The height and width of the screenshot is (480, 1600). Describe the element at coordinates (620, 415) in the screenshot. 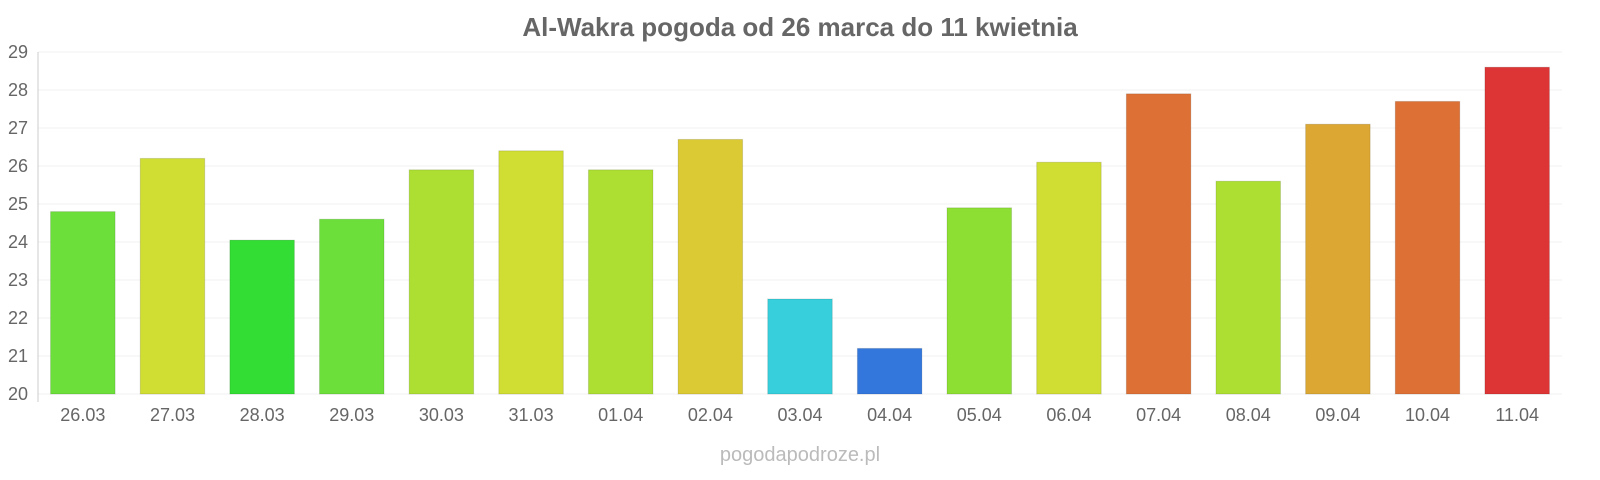

I see `x-tick-label: 01.04` at that location.